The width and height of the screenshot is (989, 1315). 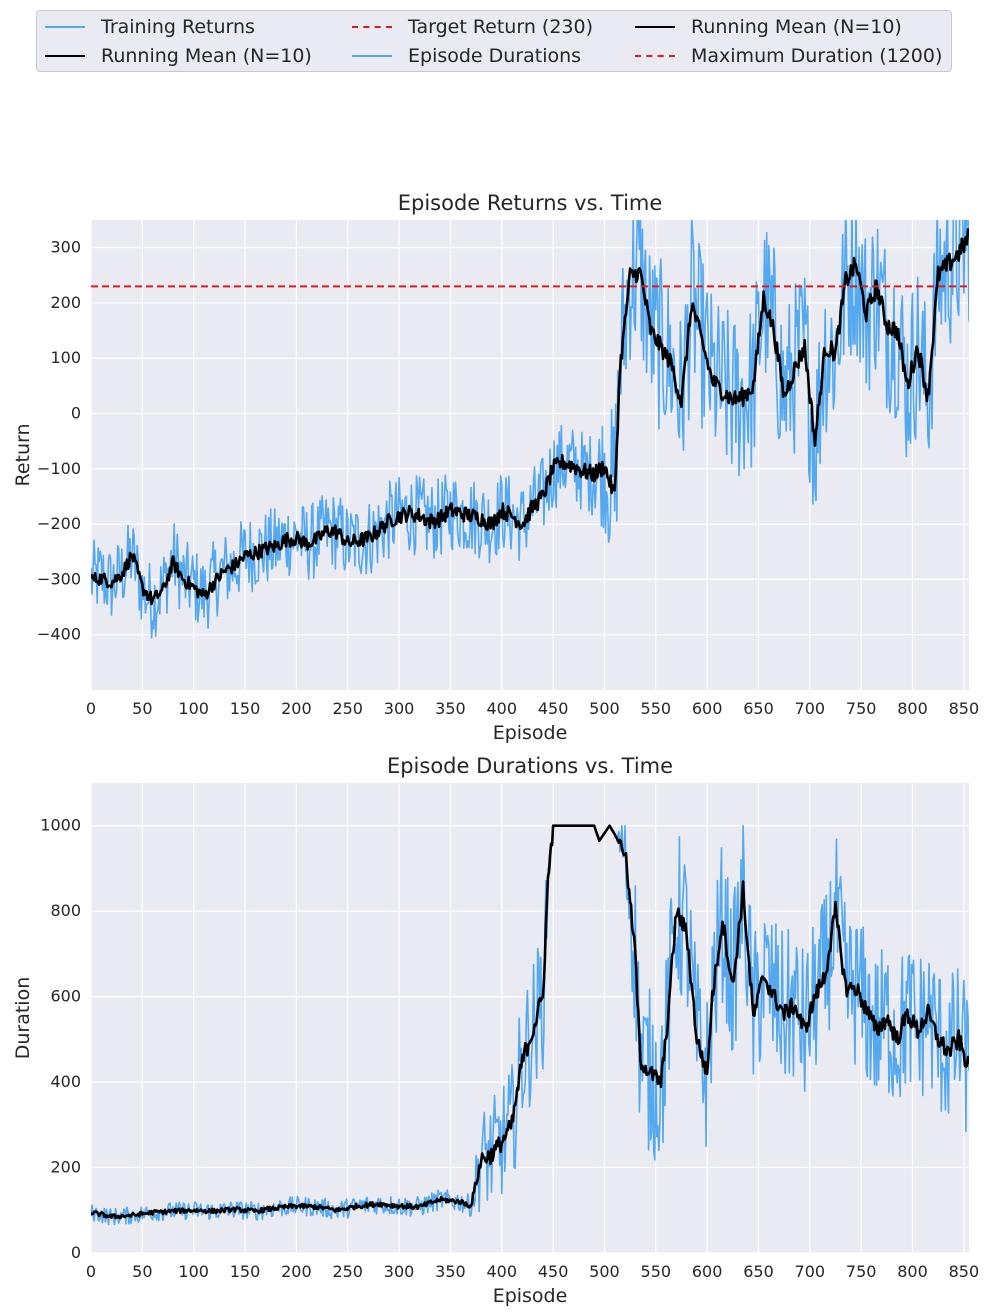 I want to click on legend-item-episode-durations: Episode Durations, so click(x=466, y=56).